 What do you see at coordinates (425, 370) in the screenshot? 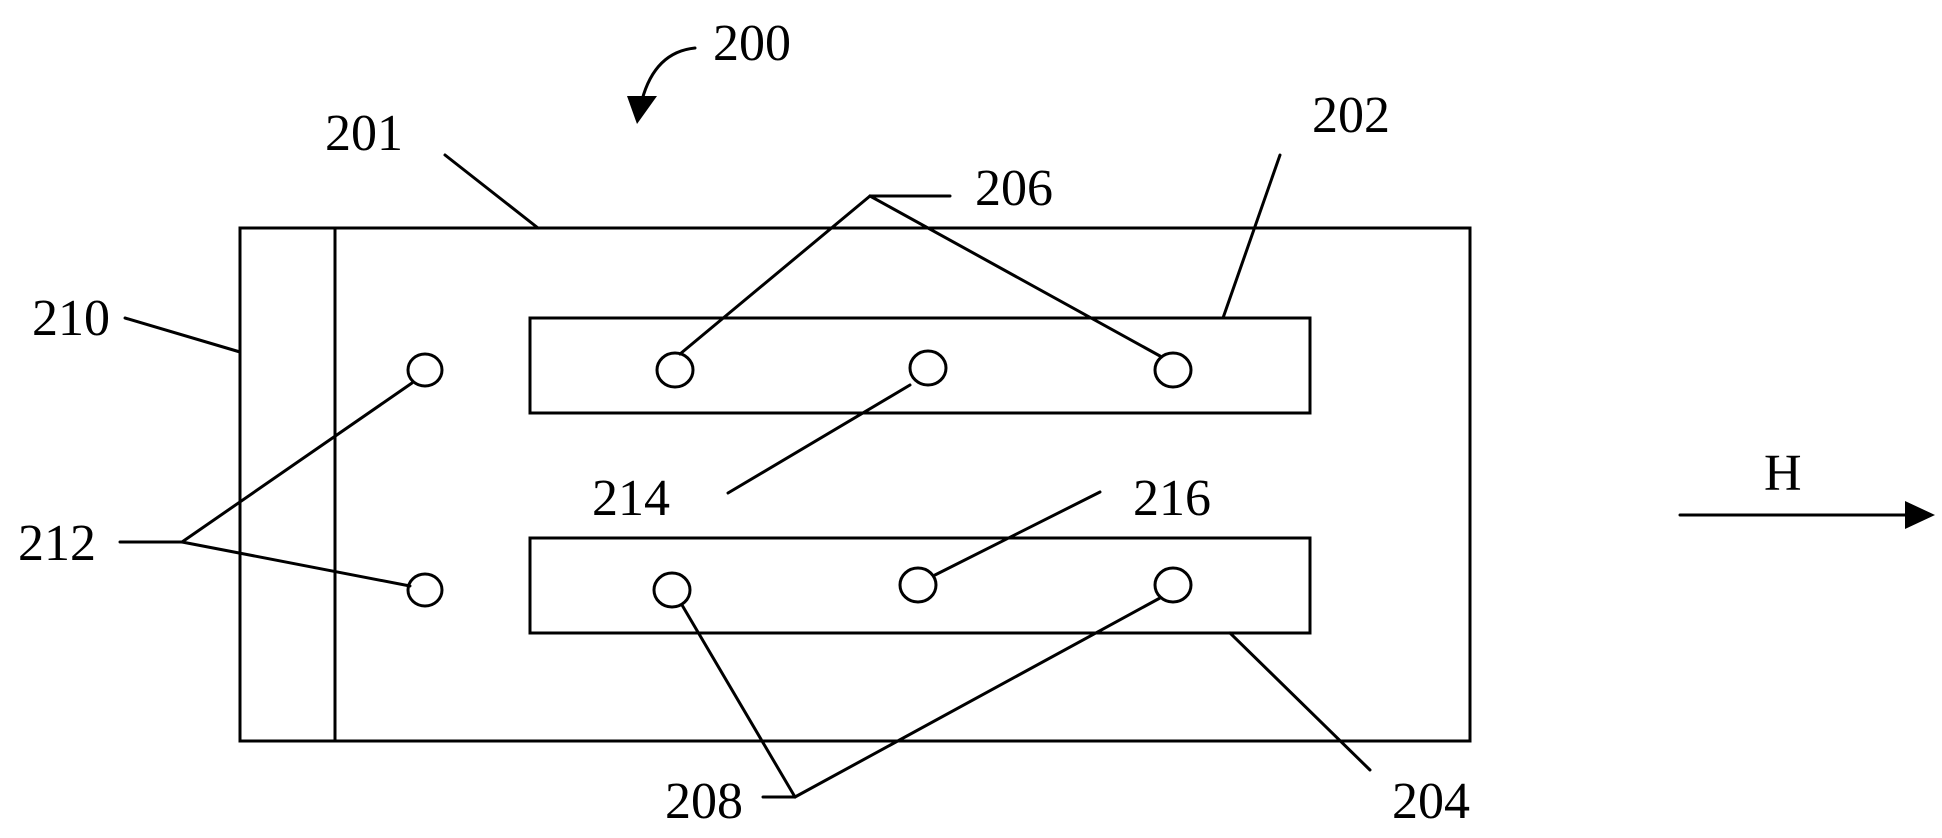
I see `hole-212-upper` at bounding box center [425, 370].